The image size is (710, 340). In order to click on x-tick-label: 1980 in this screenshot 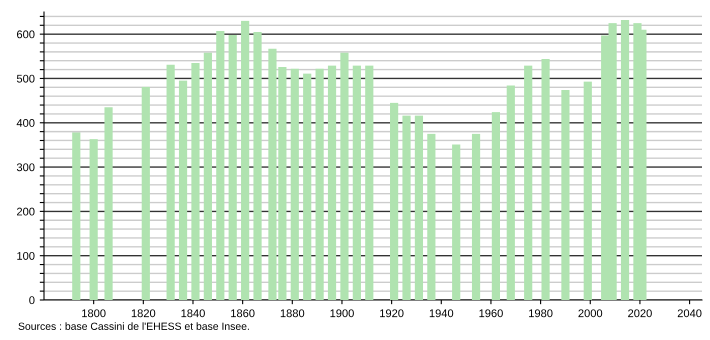, I will do `click(541, 313)`.